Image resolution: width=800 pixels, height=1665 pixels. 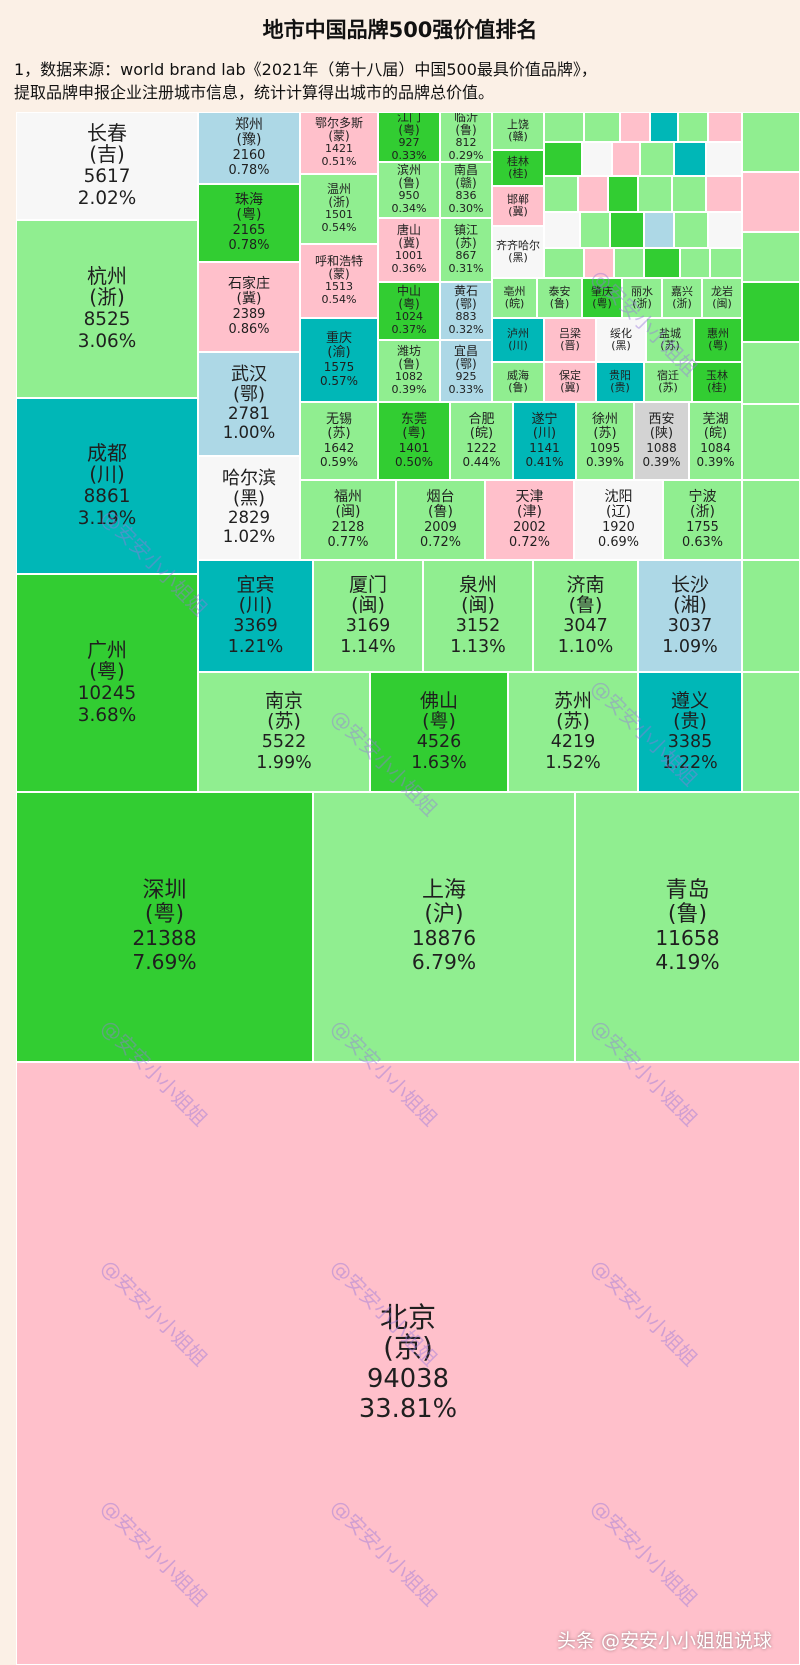 I want to click on footer-credit: 头条 @安安小小姐姐说球, so click(x=664, y=1641).